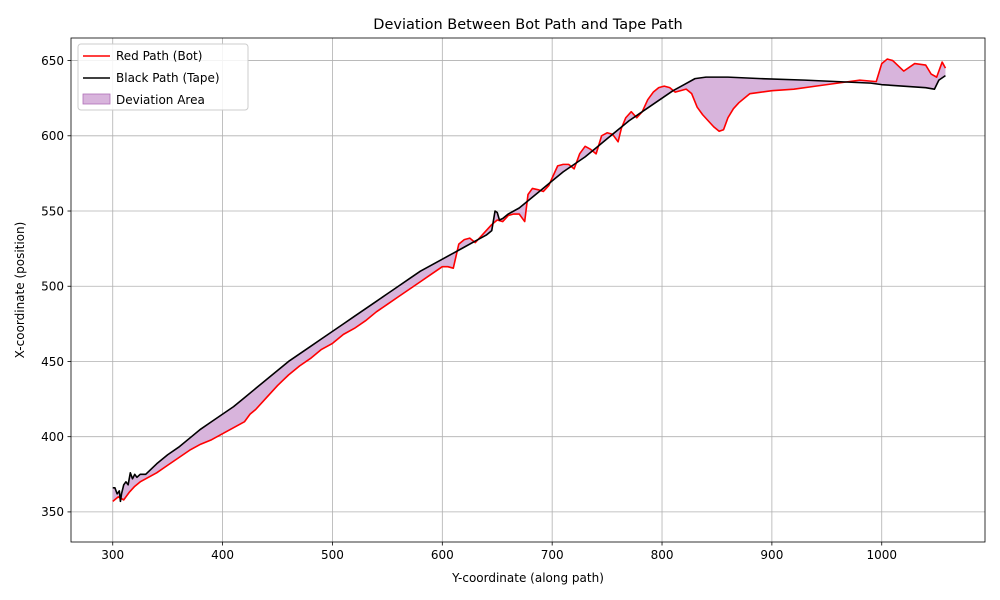 Image resolution: width=1000 pixels, height=600 pixels. Describe the element at coordinates (881, 555) in the screenshot. I see `x-tick-label: 1000` at that location.